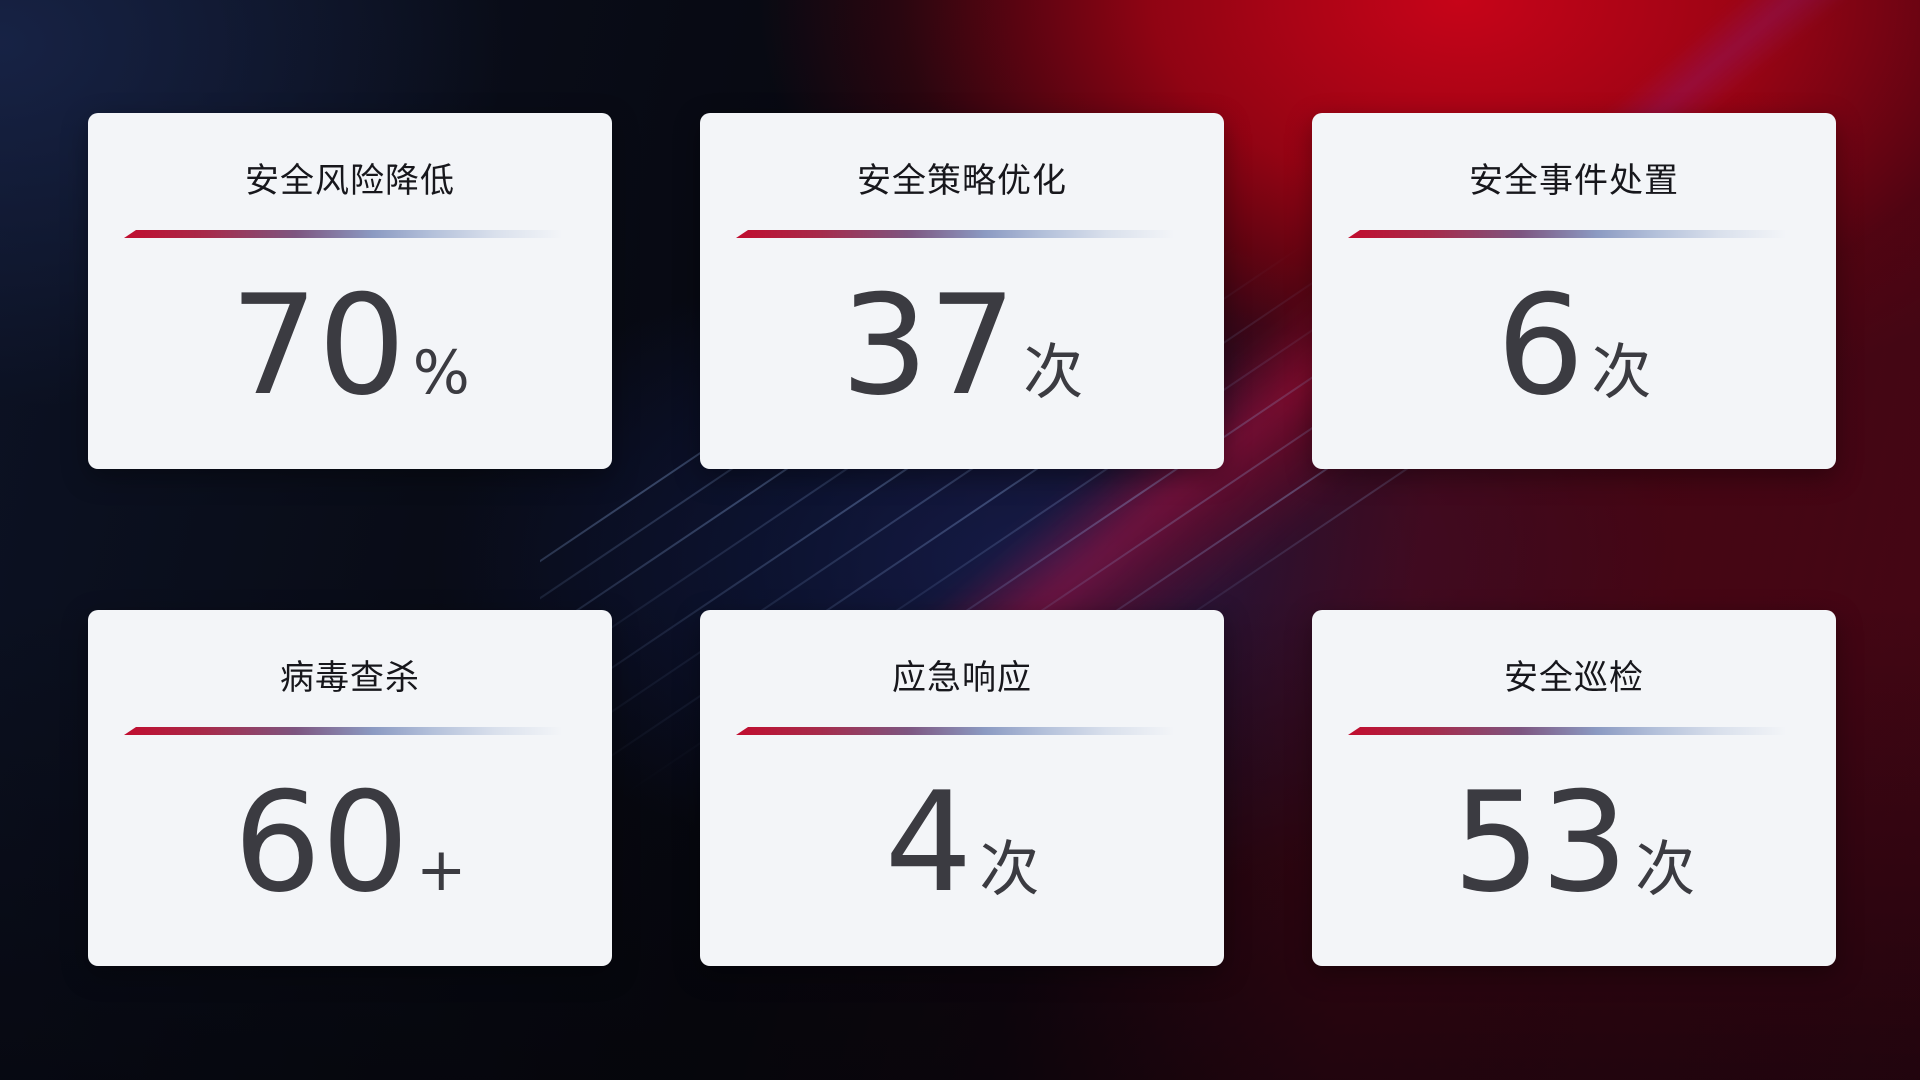 The image size is (1920, 1080). I want to click on metric-card-virus-scan: 病毒查杀 60 +, so click(350, 788).